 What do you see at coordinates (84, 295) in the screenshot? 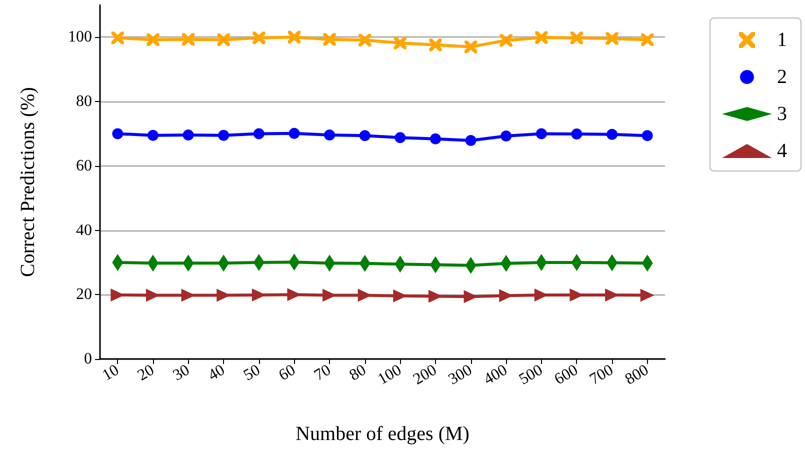
I see `y-tick-label: 20` at bounding box center [84, 295].